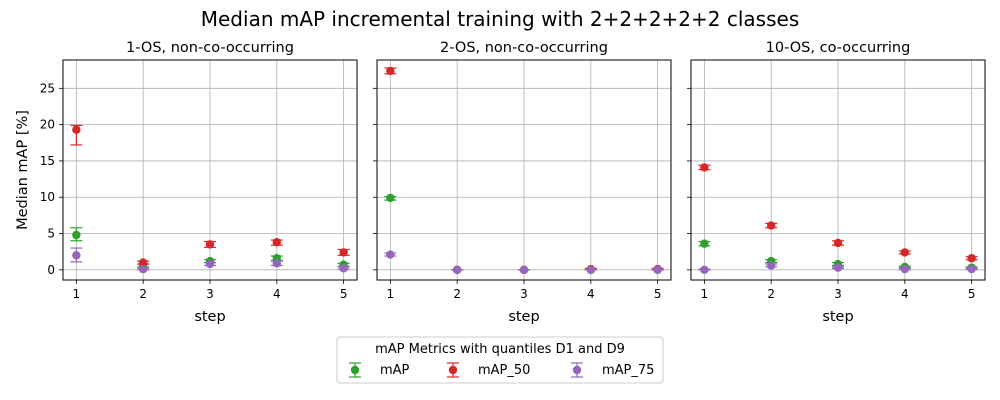 The image size is (1000, 400). I want to click on legend-entry-mAP_75: mAP_75, so click(612, 370).